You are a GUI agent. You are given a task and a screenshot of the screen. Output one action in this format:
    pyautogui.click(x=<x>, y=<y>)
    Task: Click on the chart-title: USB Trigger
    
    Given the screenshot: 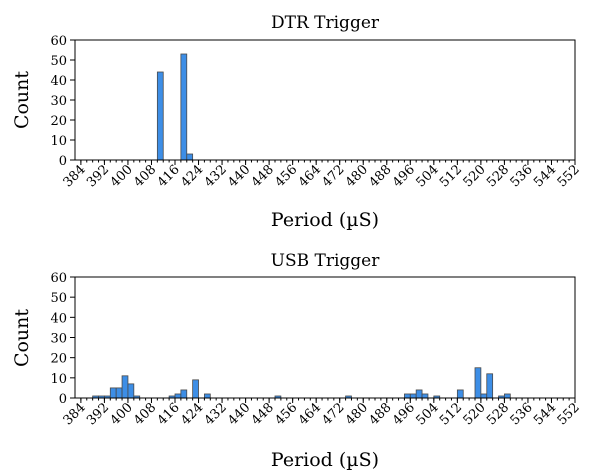 What is the action you would take?
    pyautogui.click(x=326, y=261)
    